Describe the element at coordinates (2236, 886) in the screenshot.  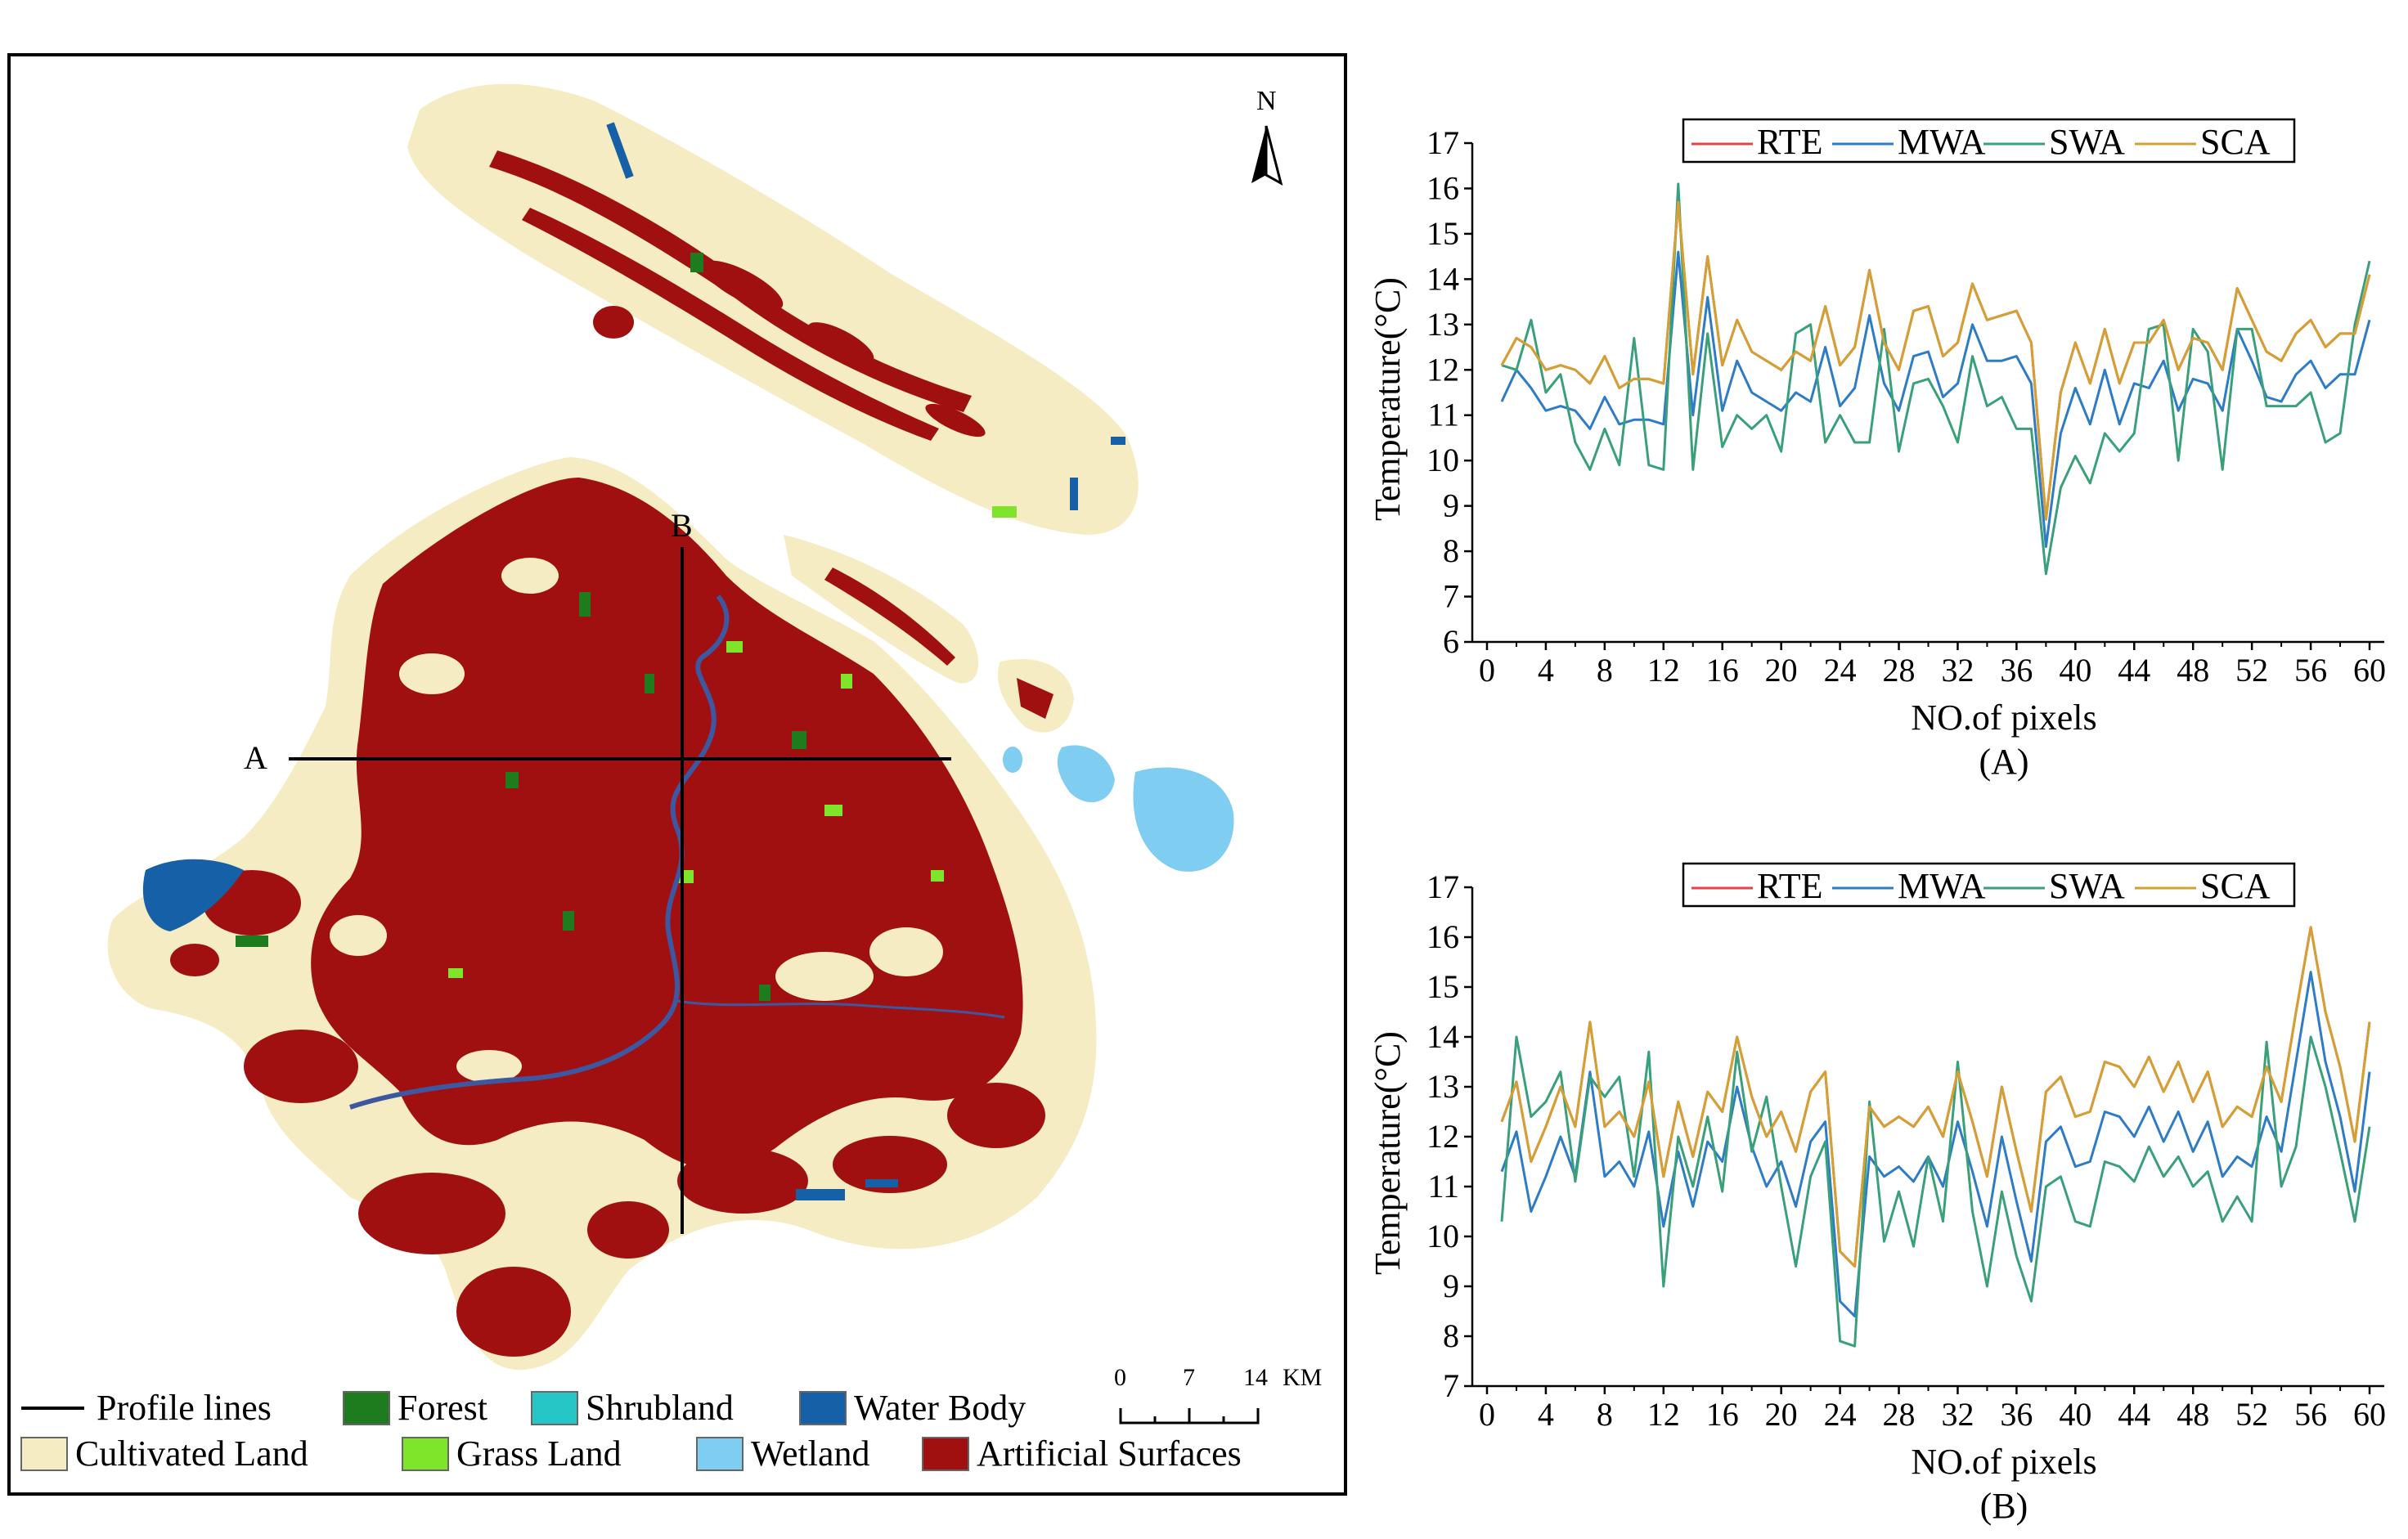
I see `chart-b-legend-label-sca: SCA` at that location.